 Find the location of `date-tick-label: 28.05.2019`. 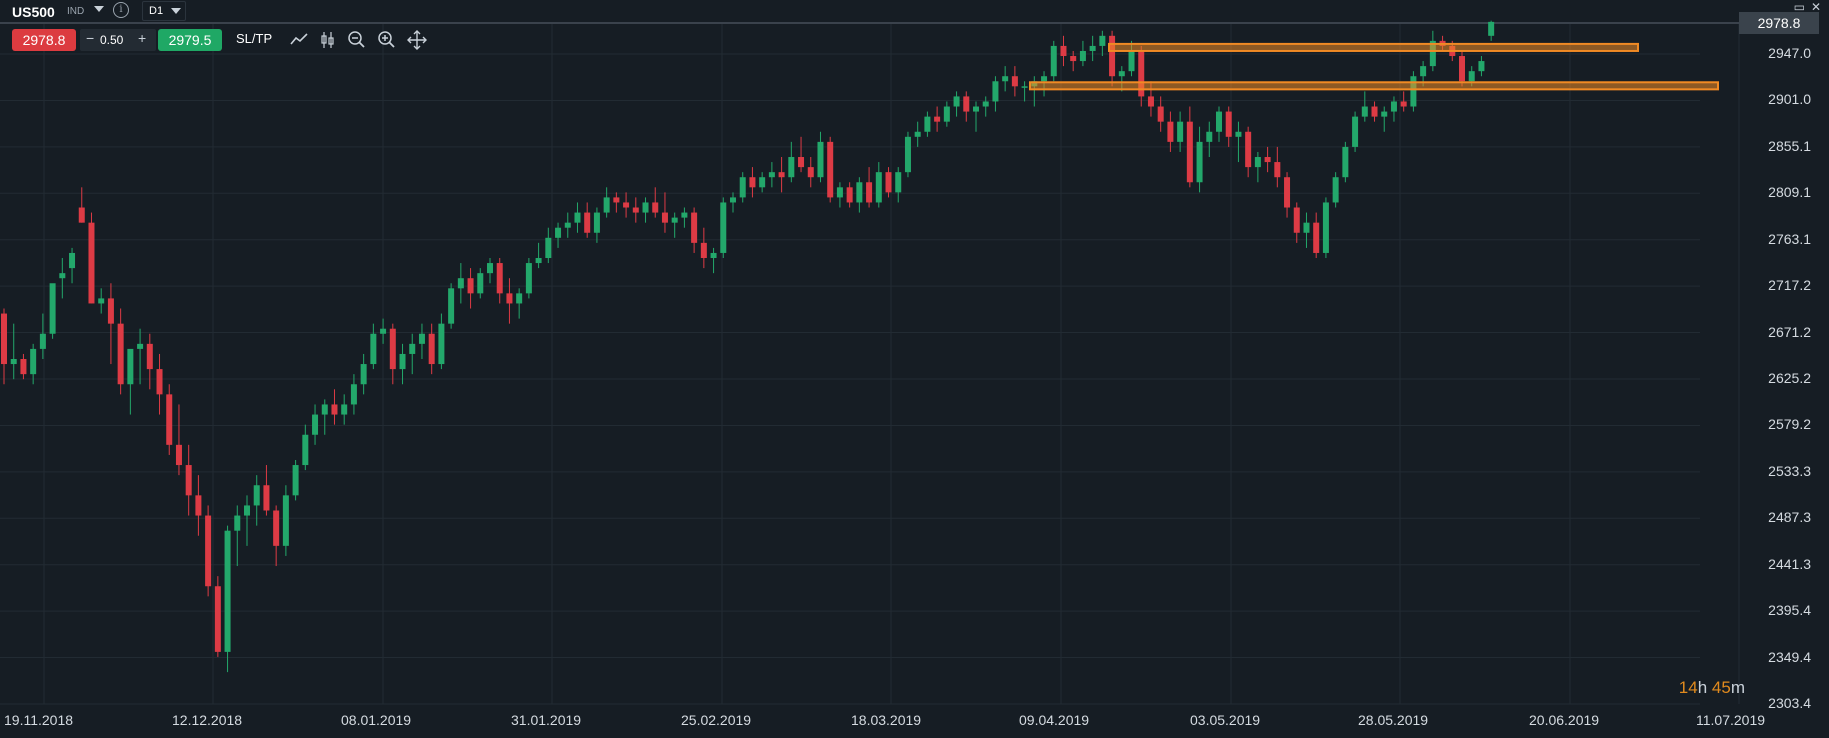

date-tick-label: 28.05.2019 is located at coordinates (1393, 720).